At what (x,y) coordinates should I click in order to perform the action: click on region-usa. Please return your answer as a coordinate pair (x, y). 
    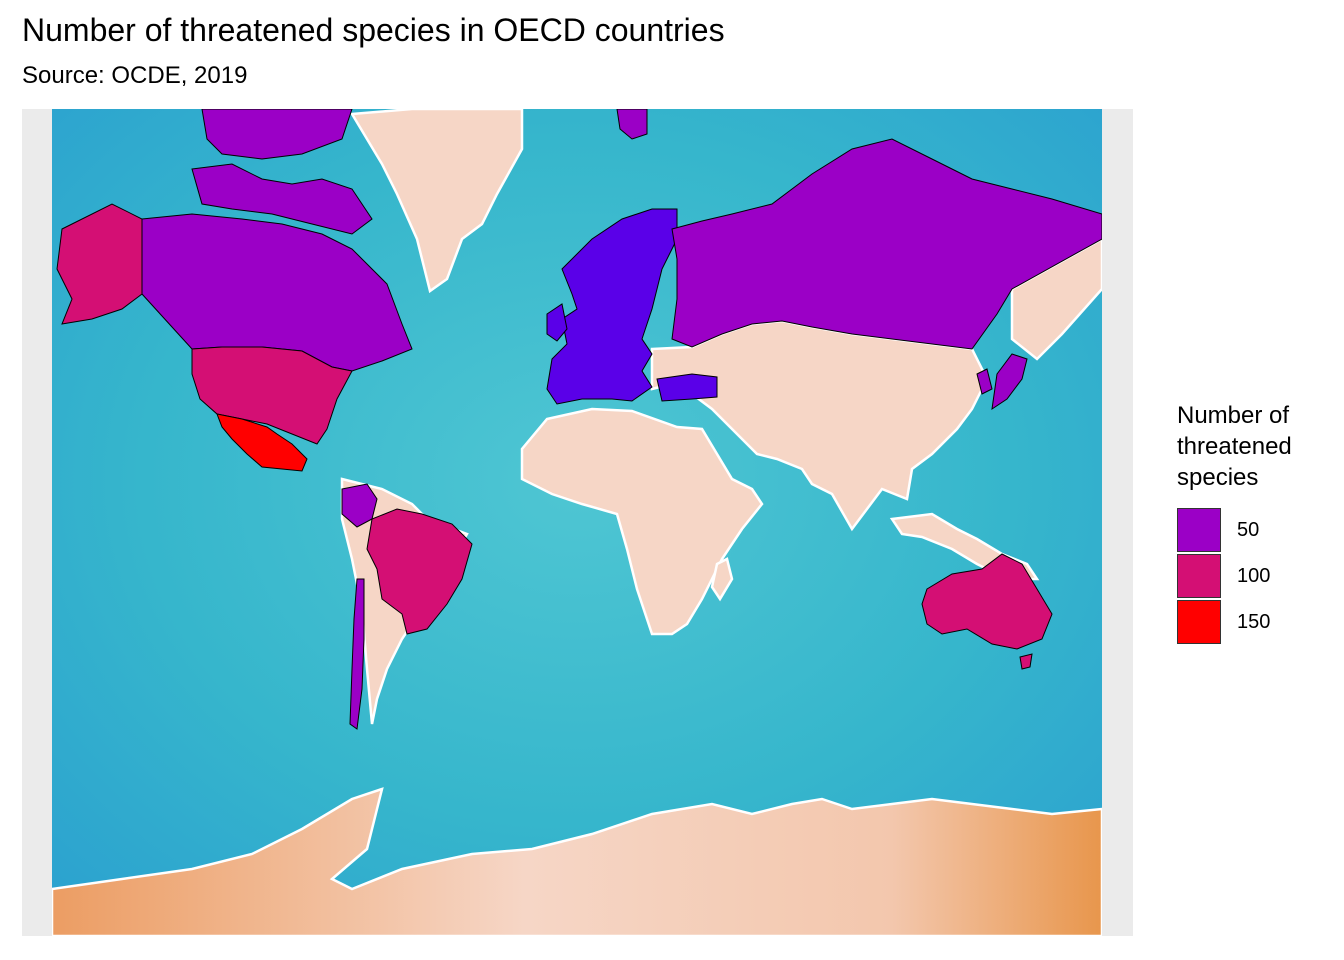
    Looking at the image, I should click on (272, 395).